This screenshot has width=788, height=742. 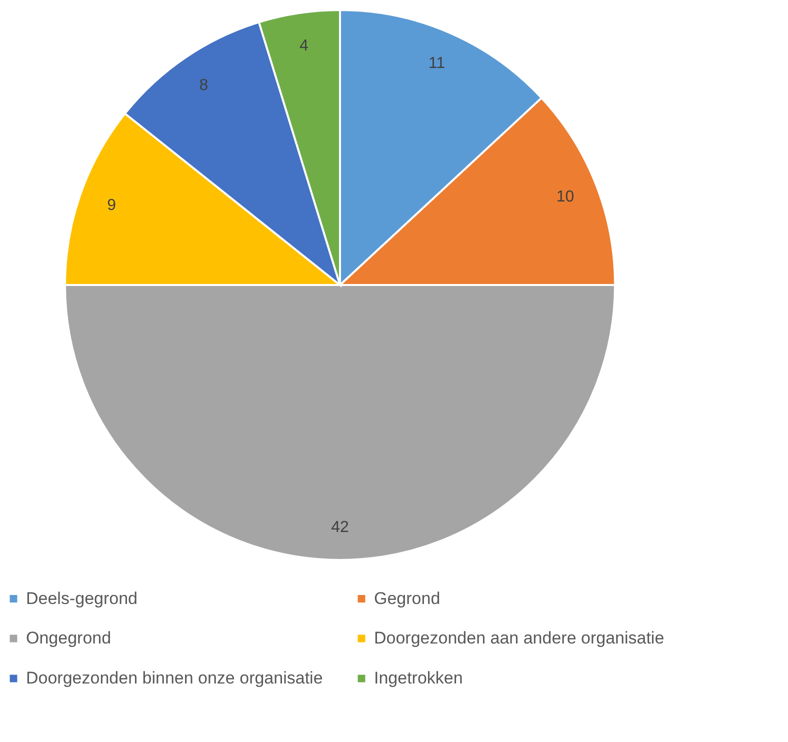 What do you see at coordinates (69, 638) in the screenshot?
I see `legend-label: Ongegrond` at bounding box center [69, 638].